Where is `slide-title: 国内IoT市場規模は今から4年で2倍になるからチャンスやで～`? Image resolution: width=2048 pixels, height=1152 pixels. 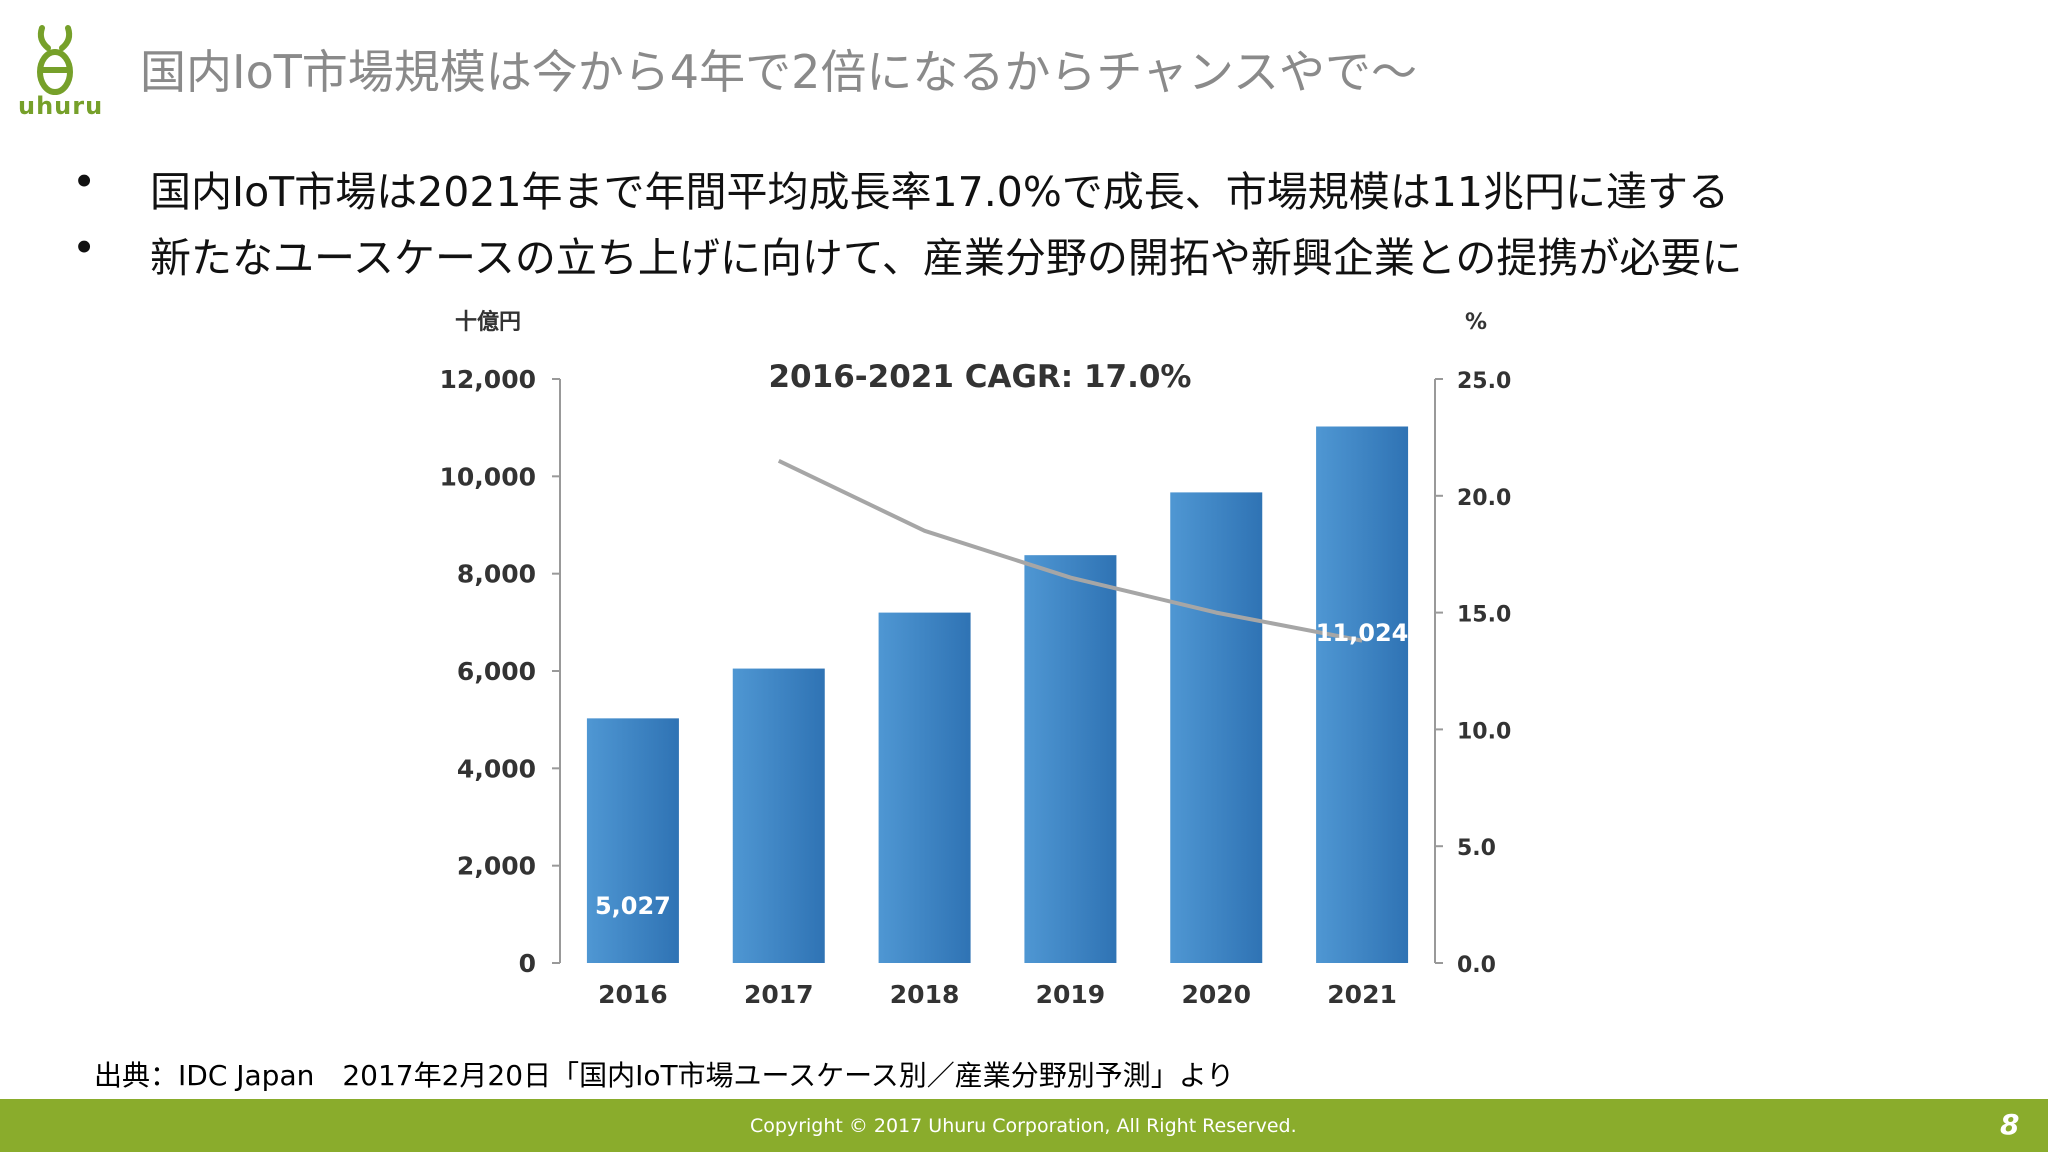
slide-title: 国内IoT市場規模は今から4年で2倍になるからチャンスやで～ is located at coordinates (778, 72).